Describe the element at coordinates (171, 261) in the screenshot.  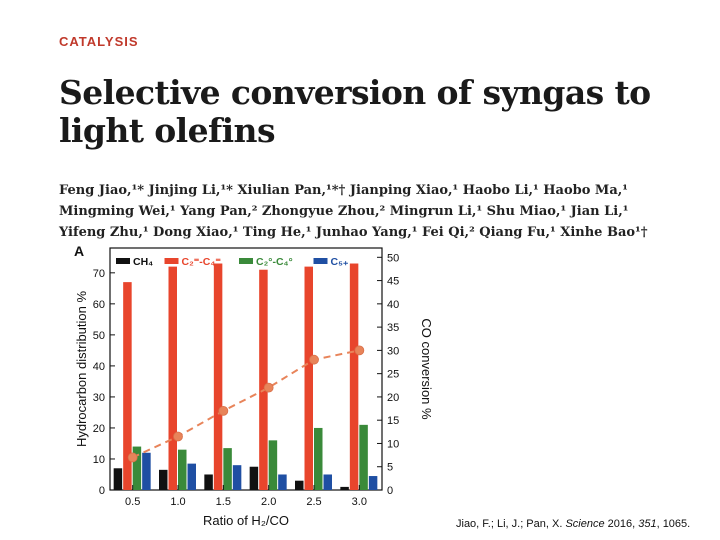
I see `legend-swatch-c2-c4-` at that location.